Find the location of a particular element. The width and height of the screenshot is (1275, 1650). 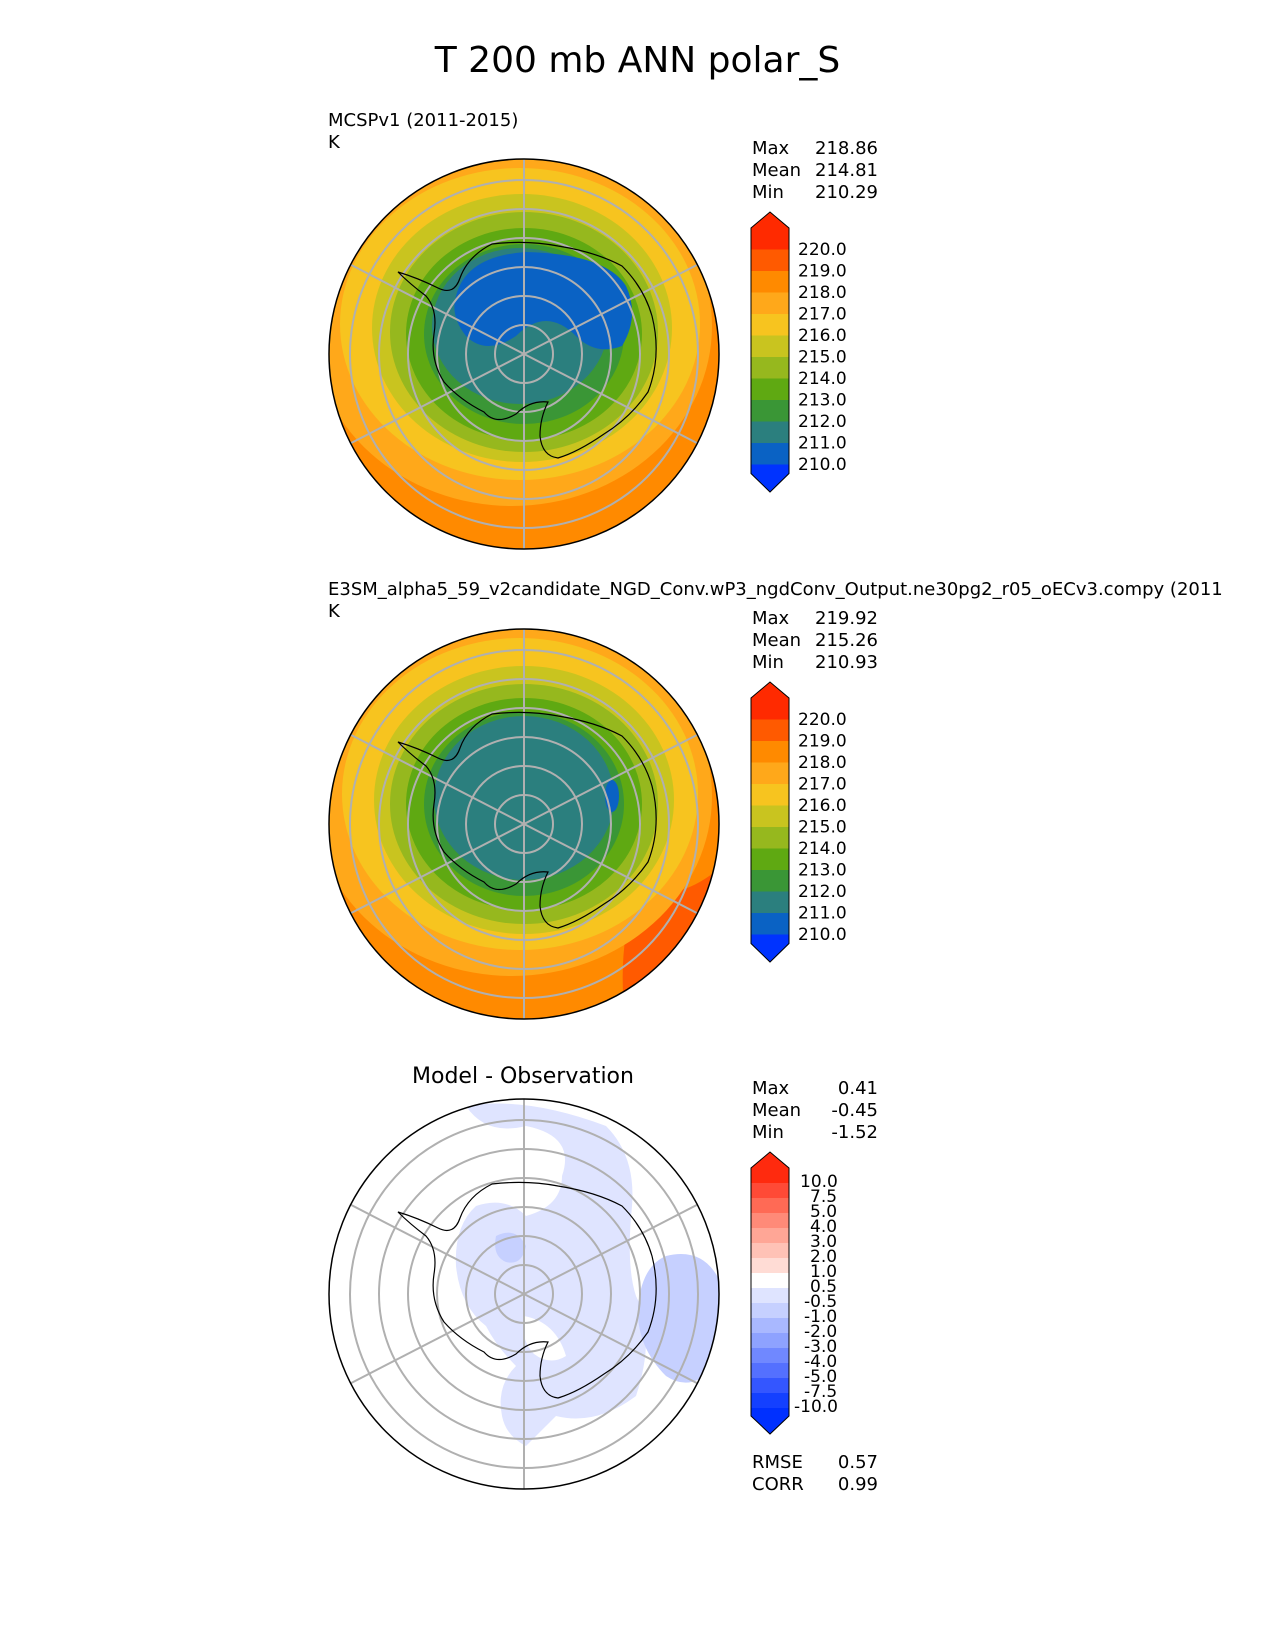

colorbar-tick-label: 2.0 is located at coordinates (823, 1257).